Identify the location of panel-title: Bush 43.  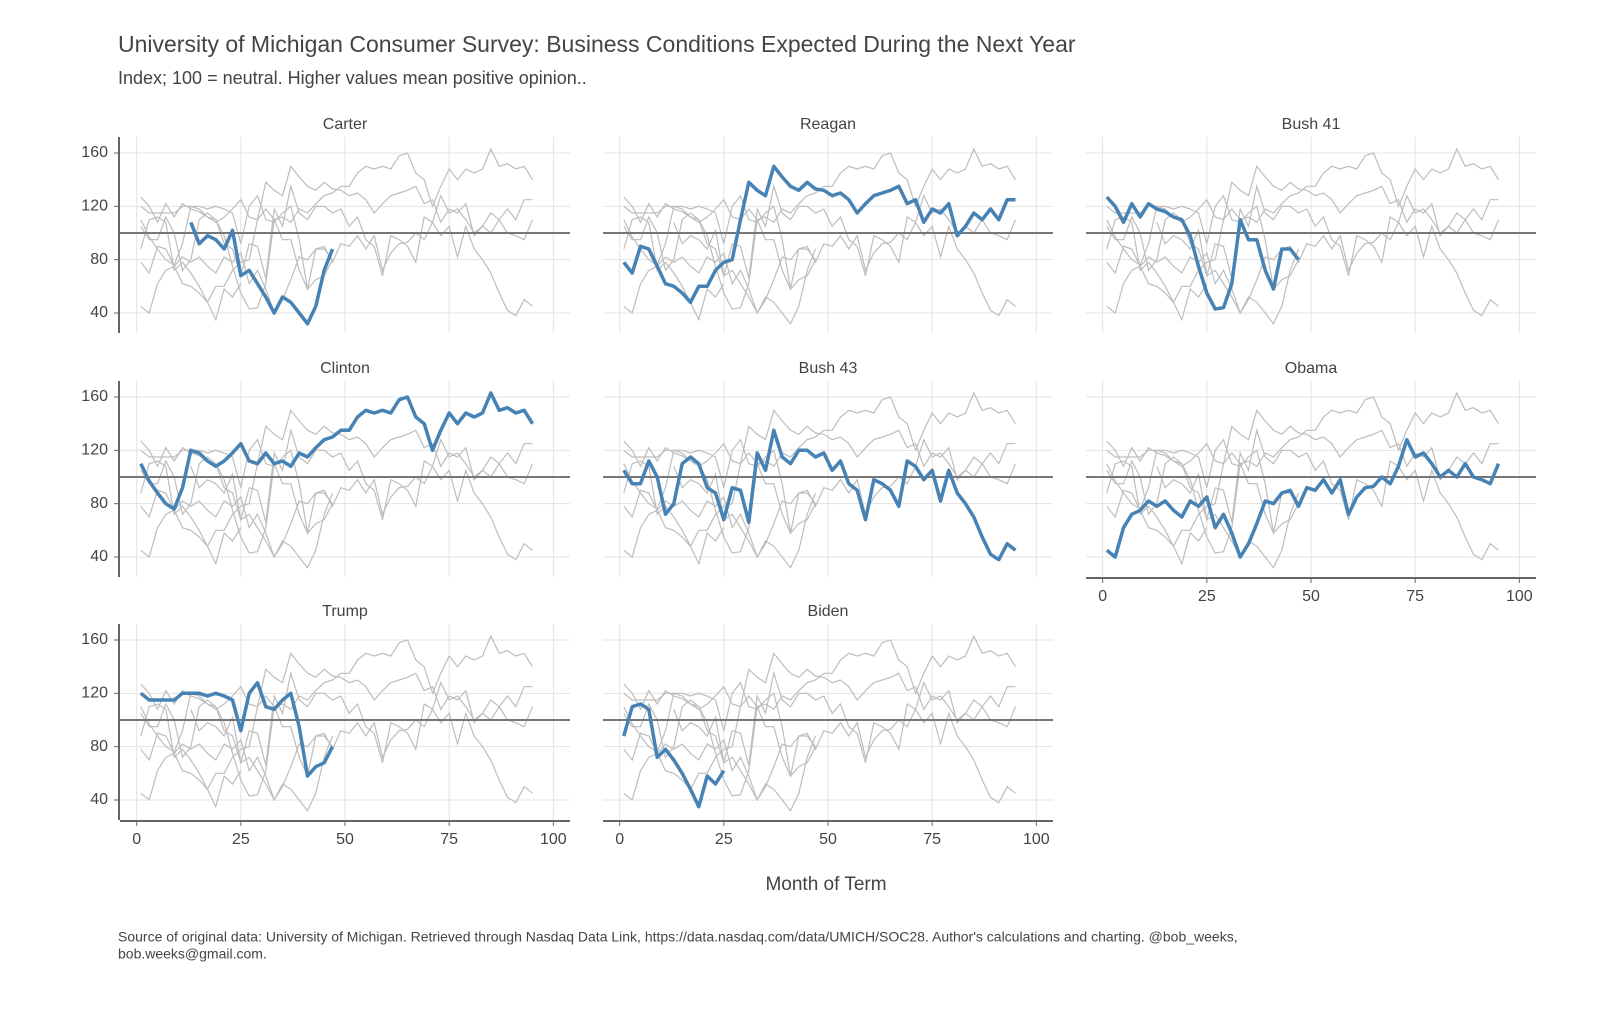
(828, 368).